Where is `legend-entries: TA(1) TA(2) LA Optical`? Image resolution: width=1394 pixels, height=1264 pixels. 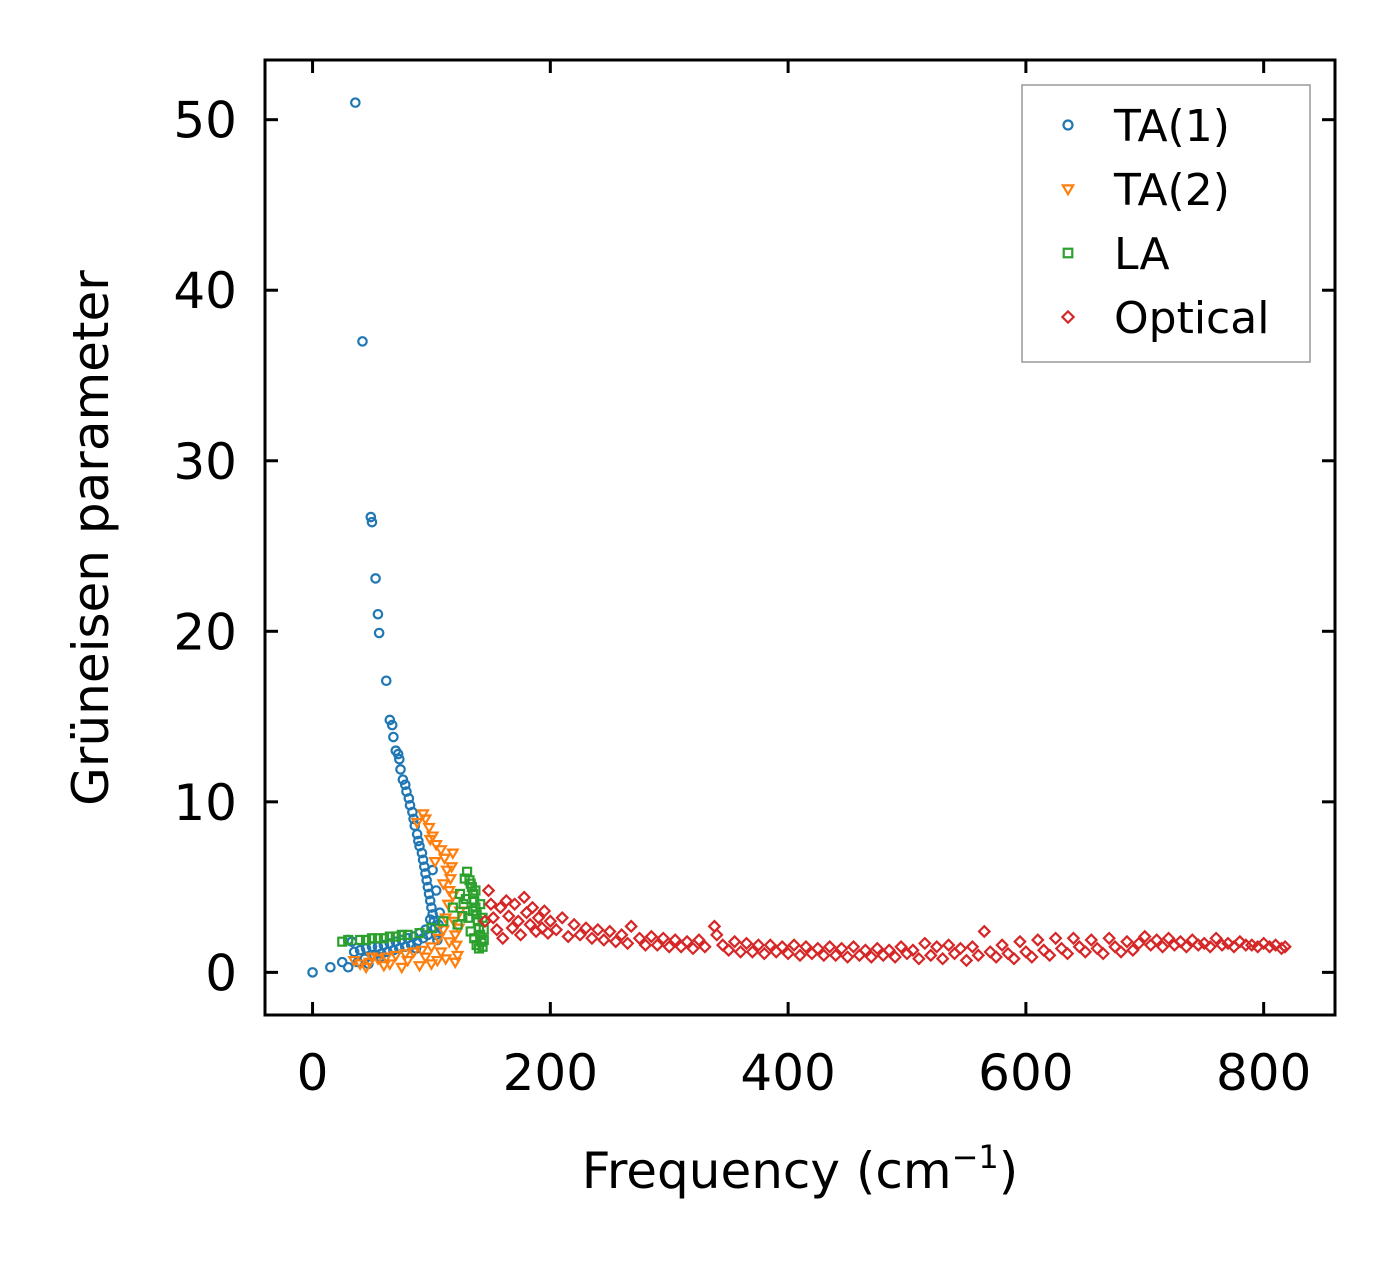
legend-entries: TA(1) TA(2) LA Optical is located at coordinates (1164, 222).